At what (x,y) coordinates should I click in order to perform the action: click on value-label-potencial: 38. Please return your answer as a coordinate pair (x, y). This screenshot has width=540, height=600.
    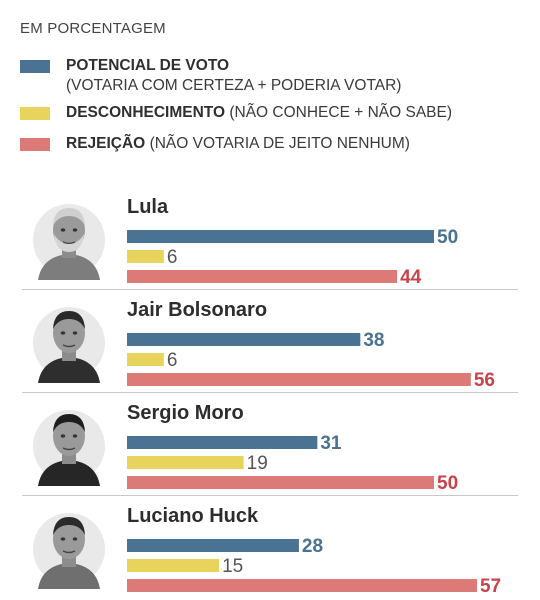
    Looking at the image, I should click on (373, 340).